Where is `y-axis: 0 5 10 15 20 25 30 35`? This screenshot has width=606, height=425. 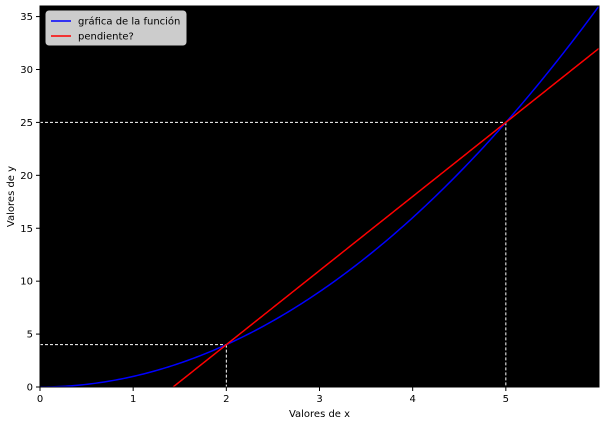 y-axis: 0 5 10 15 20 25 30 35 is located at coordinates (30, 203).